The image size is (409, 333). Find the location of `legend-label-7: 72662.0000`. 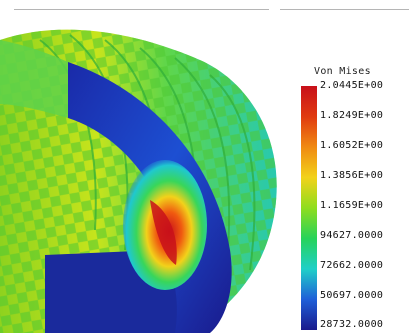

legend-label-7: 72662.0000 is located at coordinates (352, 265).